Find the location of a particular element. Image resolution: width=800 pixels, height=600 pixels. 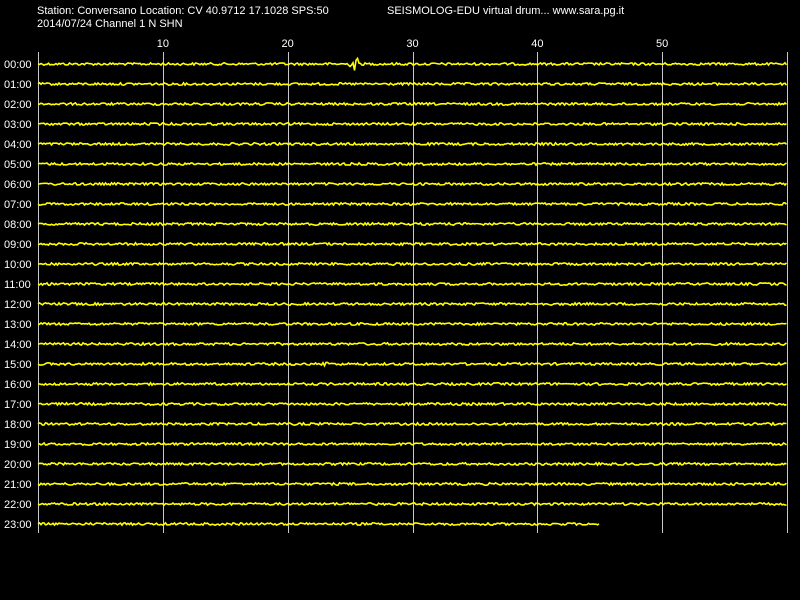

hour-label-0700: 07:00 is located at coordinates (18, 205).